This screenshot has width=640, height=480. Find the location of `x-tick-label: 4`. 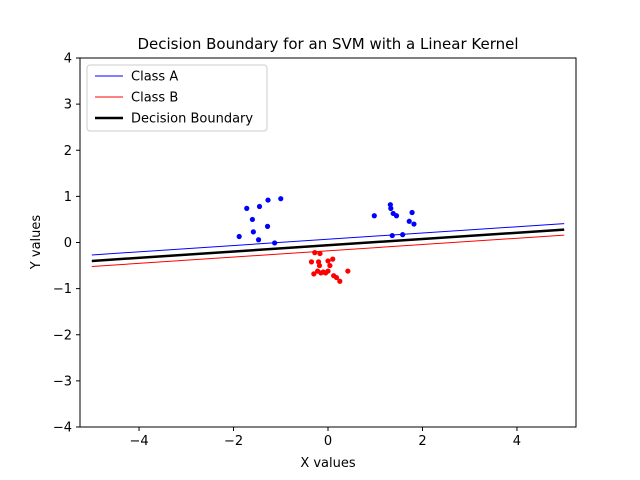

x-tick-label: 4 is located at coordinates (517, 441).